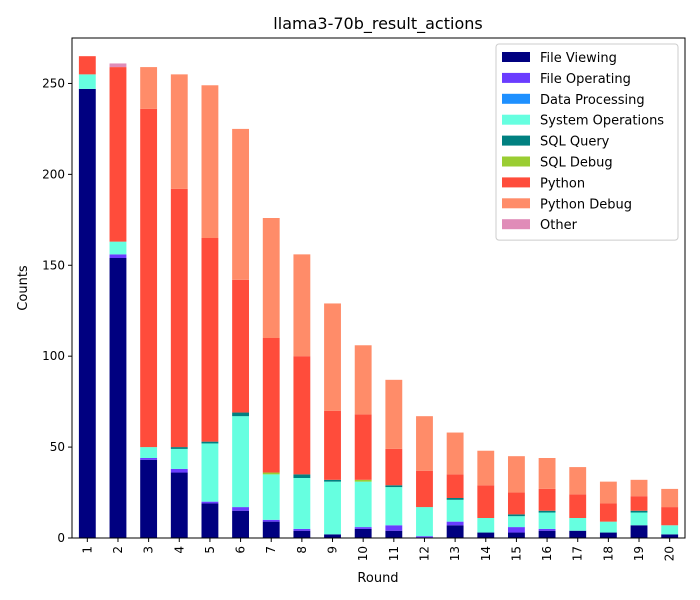  What do you see at coordinates (241, 550) in the screenshot?
I see `x-tick-label: 6` at bounding box center [241, 550].